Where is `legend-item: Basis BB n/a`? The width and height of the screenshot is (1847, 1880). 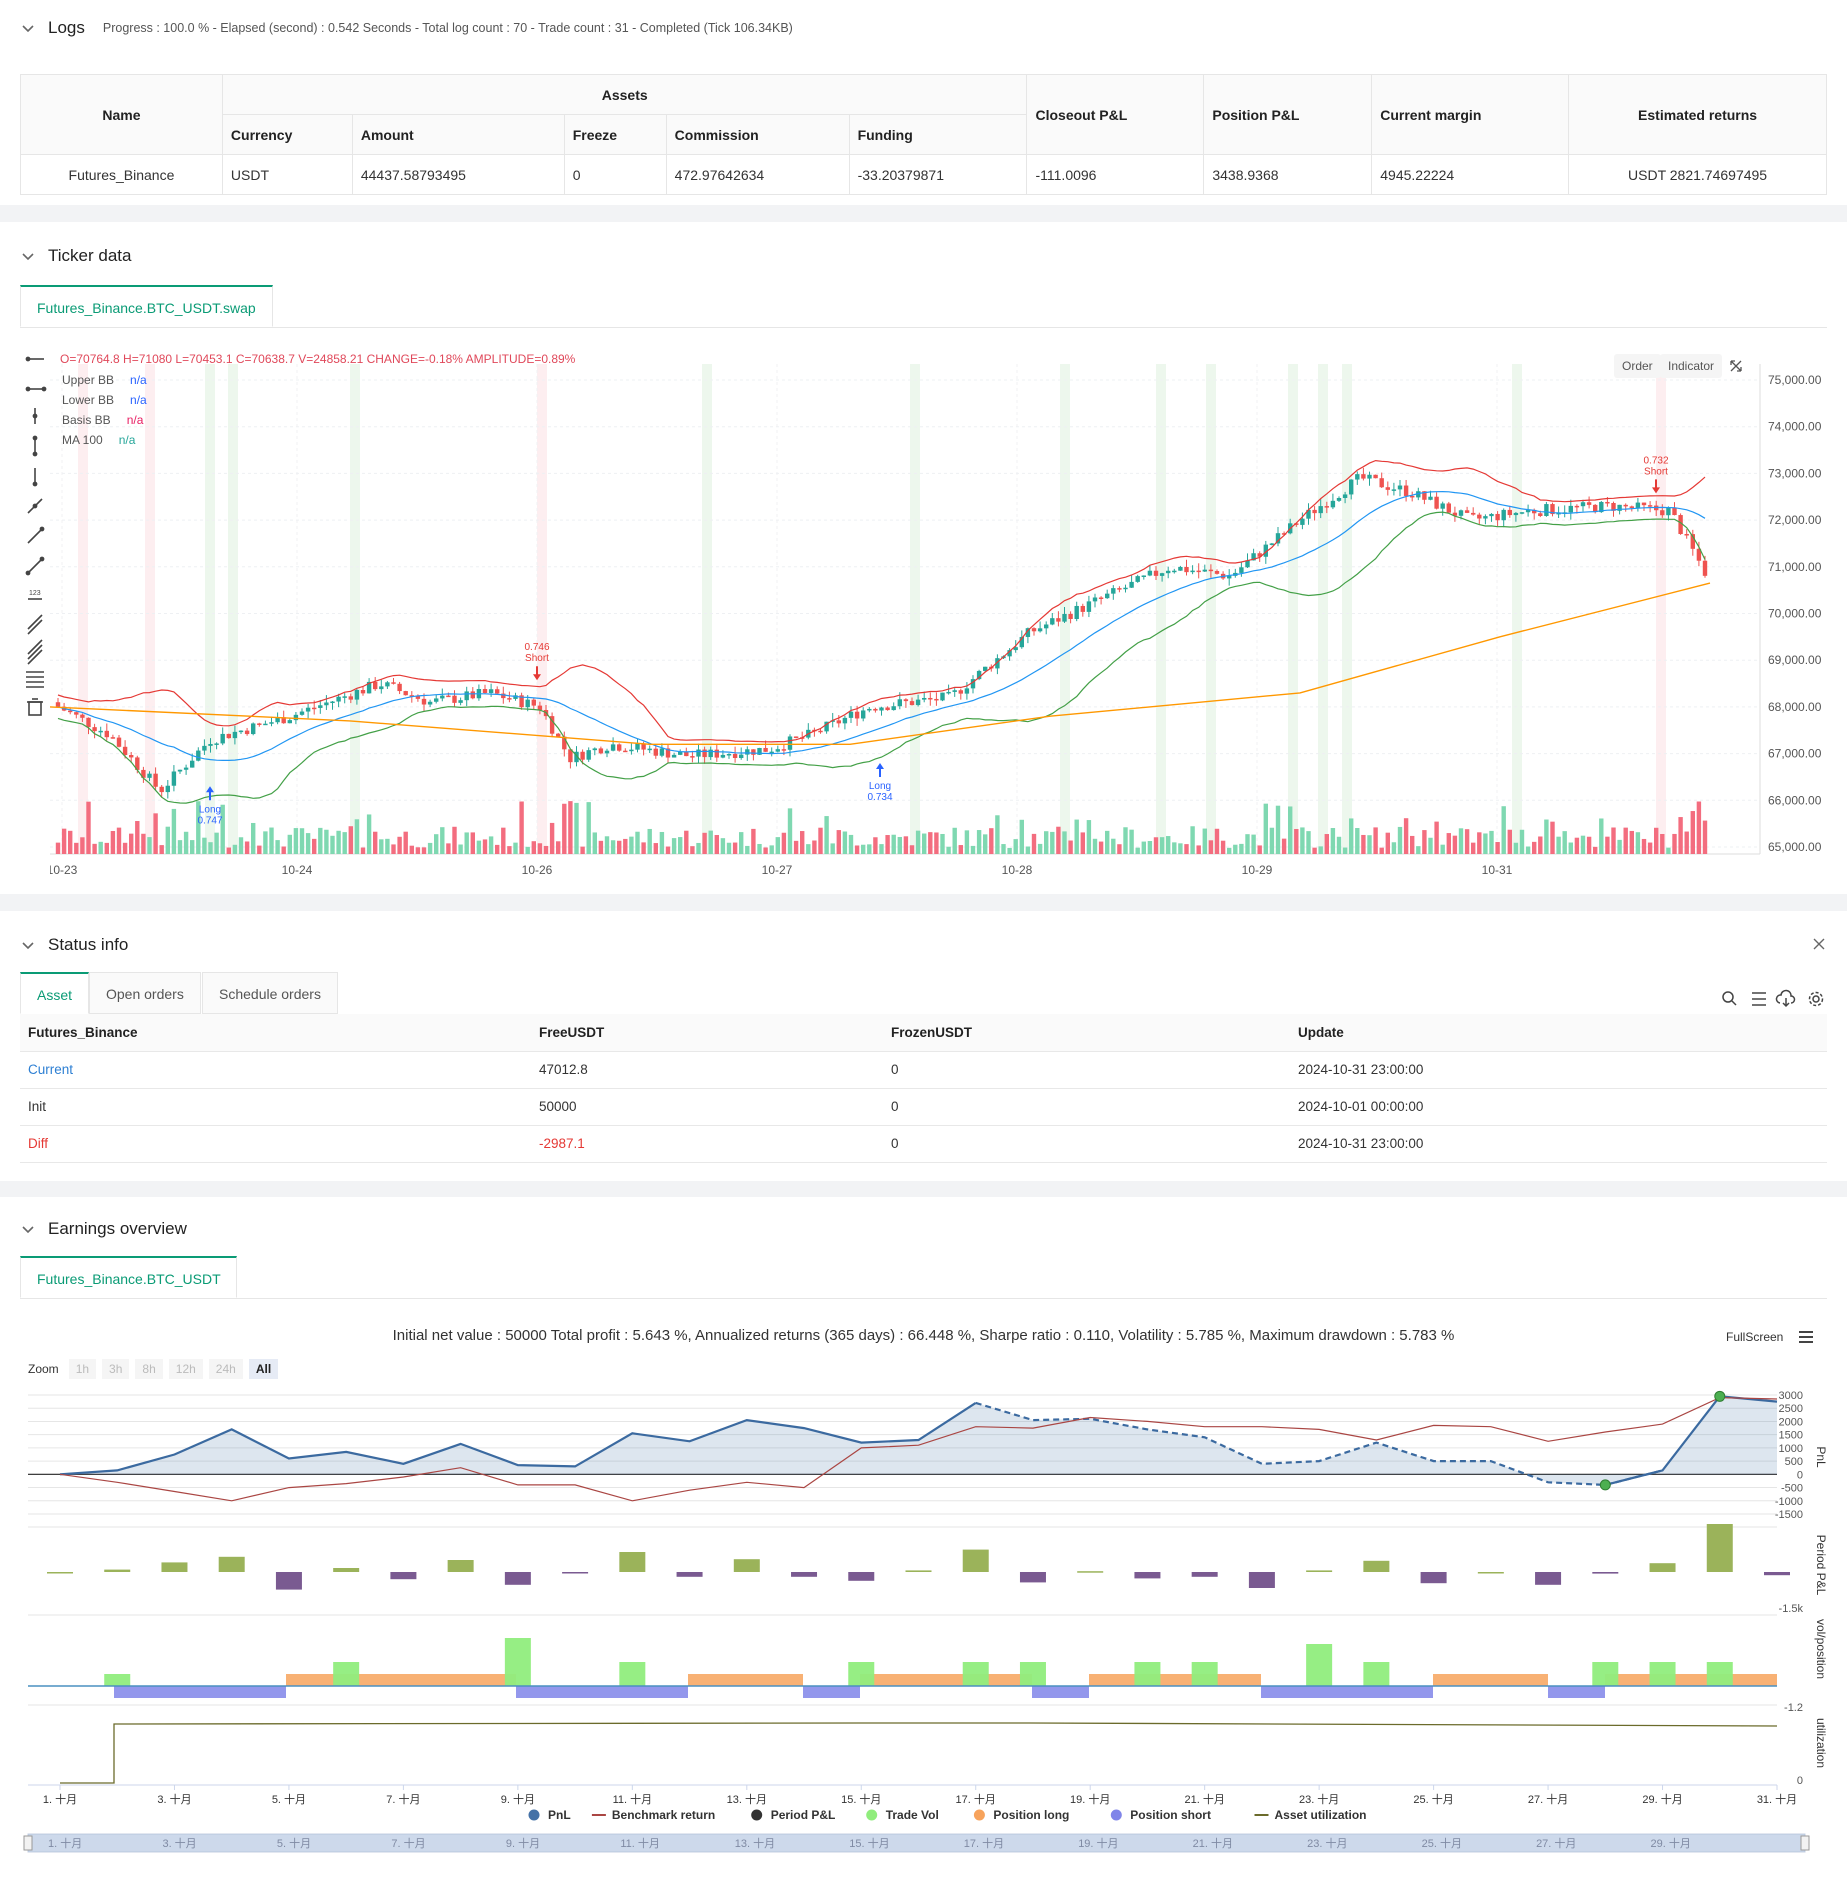
legend-item: Basis BB n/a is located at coordinates (104, 420).